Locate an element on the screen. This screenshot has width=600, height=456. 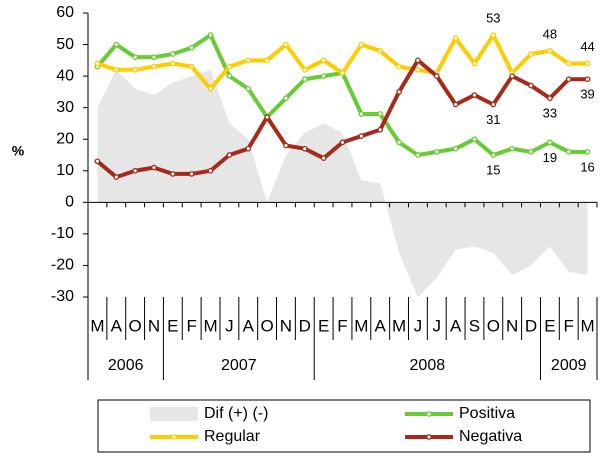
data-label: 19 is located at coordinates (550, 157).